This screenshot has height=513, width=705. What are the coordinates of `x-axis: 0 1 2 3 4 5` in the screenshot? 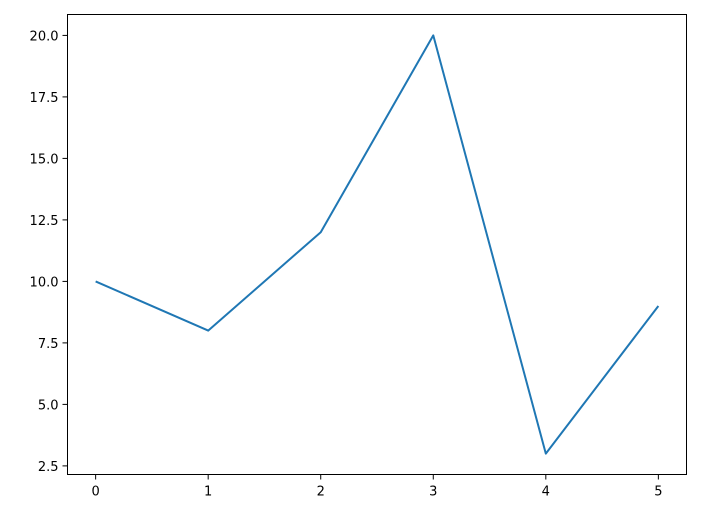 It's located at (377, 487).